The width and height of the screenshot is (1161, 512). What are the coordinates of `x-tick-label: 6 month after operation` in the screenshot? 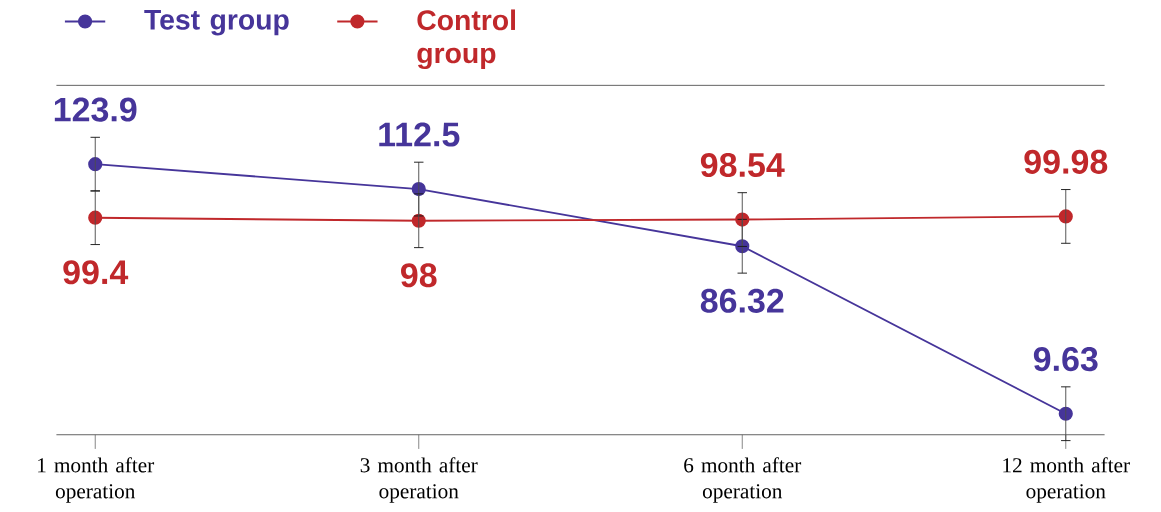 It's located at (743, 480).